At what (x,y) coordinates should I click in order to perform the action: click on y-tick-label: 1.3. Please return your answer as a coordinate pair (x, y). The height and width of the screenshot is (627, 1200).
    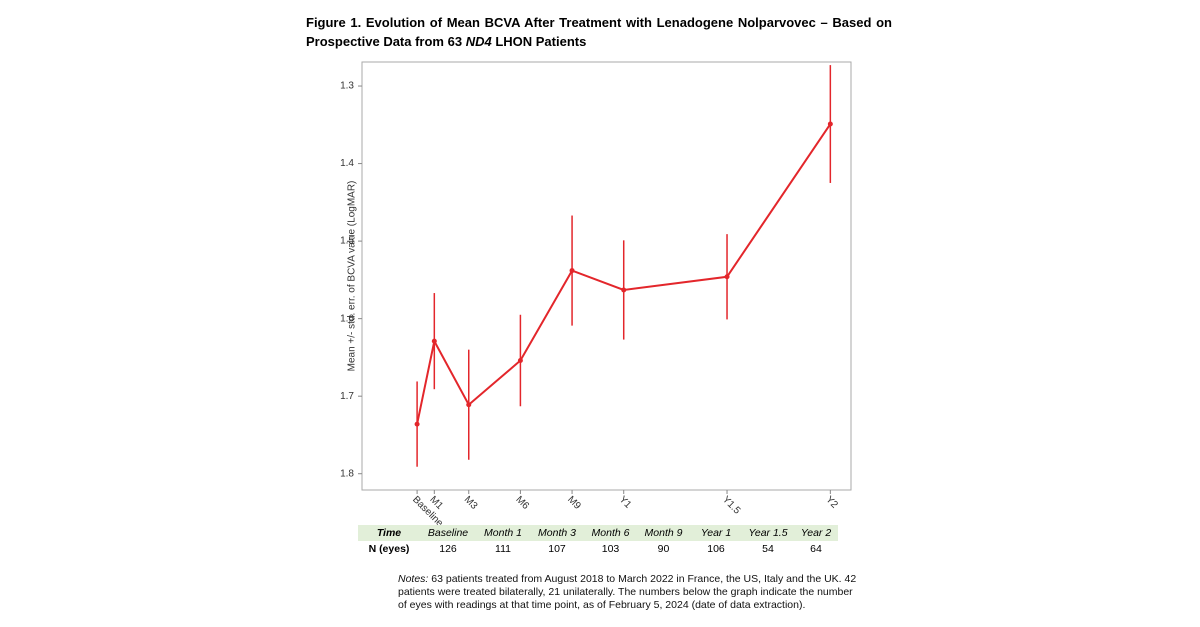
    Looking at the image, I should click on (347, 86).